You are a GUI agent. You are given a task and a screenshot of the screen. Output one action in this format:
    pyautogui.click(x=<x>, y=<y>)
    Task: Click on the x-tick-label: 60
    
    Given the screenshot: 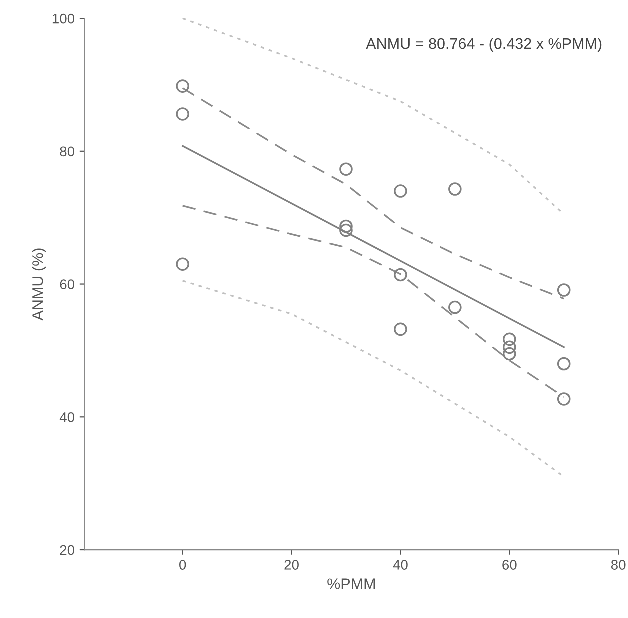 What is the action you would take?
    pyautogui.click(x=509, y=565)
    